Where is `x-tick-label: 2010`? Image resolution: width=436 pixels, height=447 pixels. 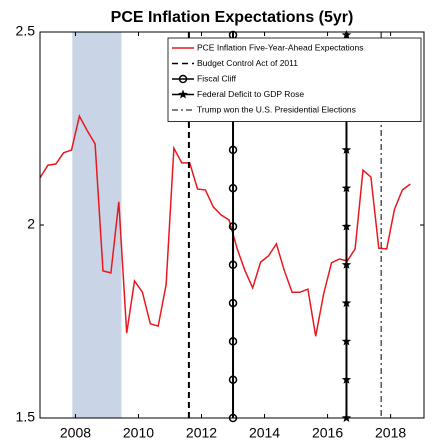 x-tick-label: 2010 is located at coordinates (138, 433).